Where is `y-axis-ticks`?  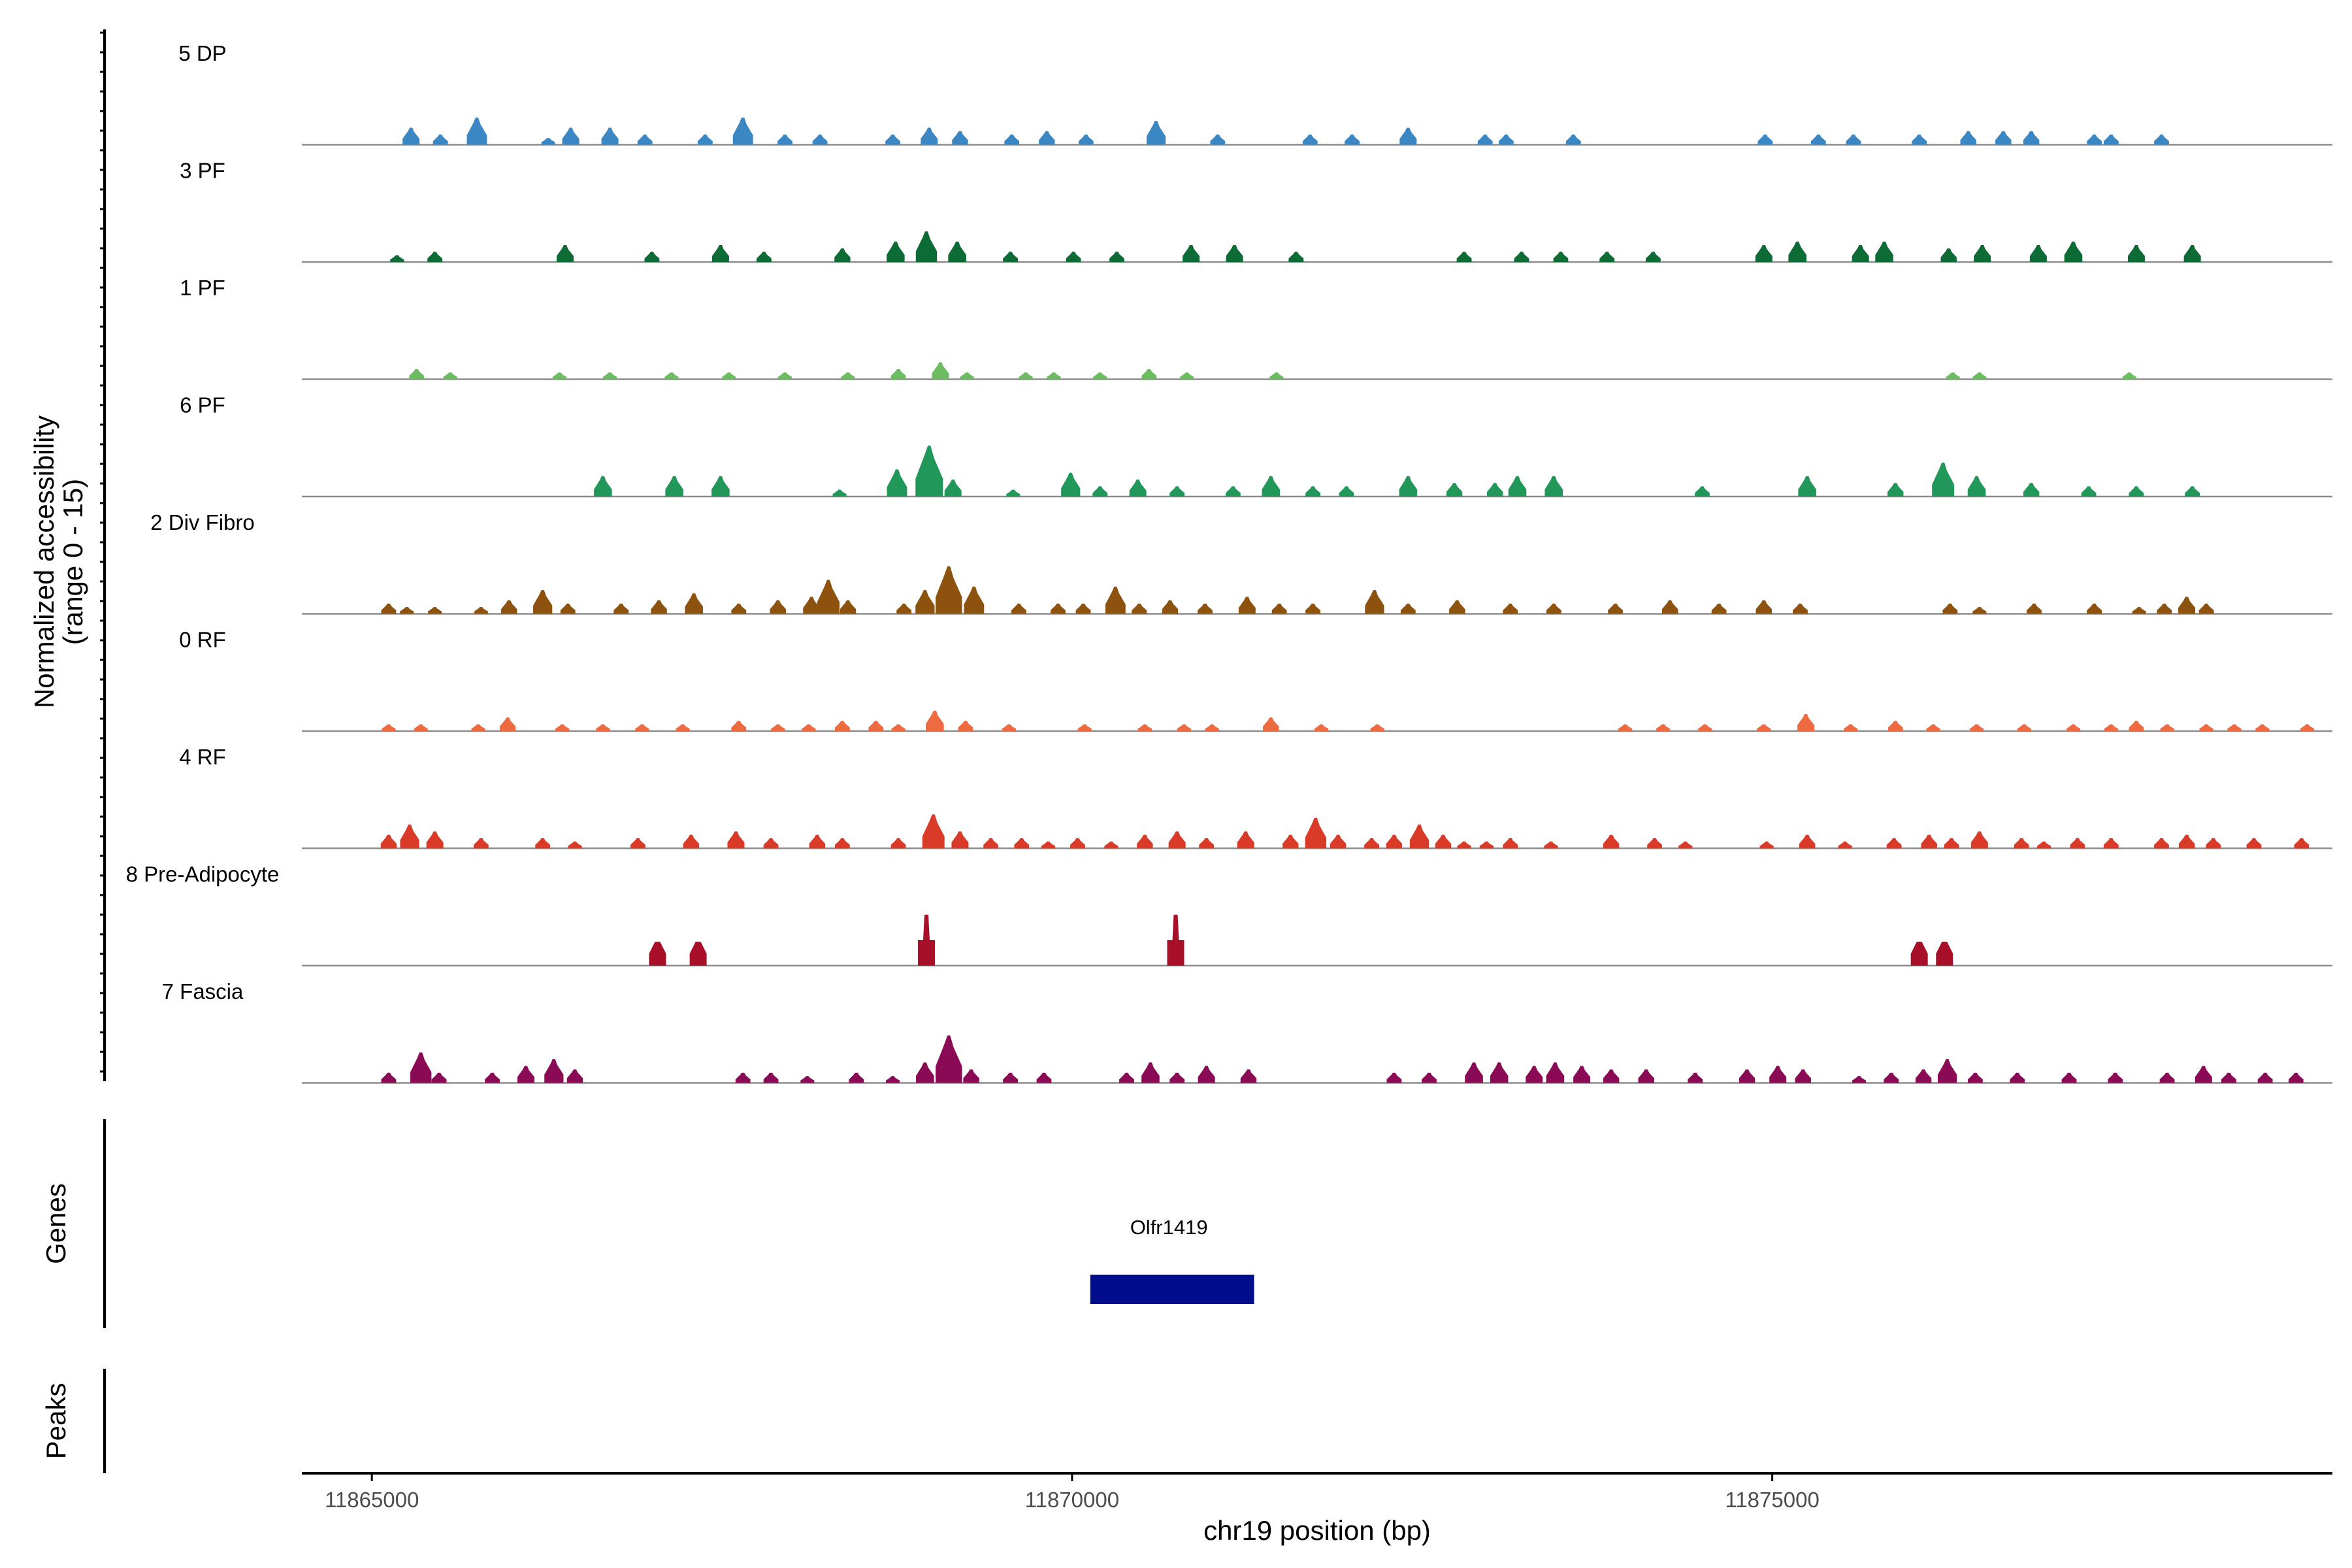
y-axis-ticks is located at coordinates (102, 552).